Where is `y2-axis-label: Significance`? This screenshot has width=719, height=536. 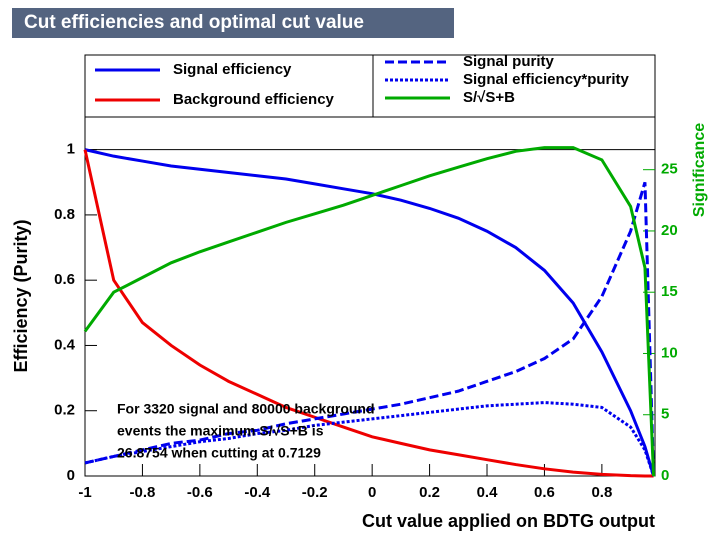
y2-axis-label: Significance is located at coordinates (699, 170).